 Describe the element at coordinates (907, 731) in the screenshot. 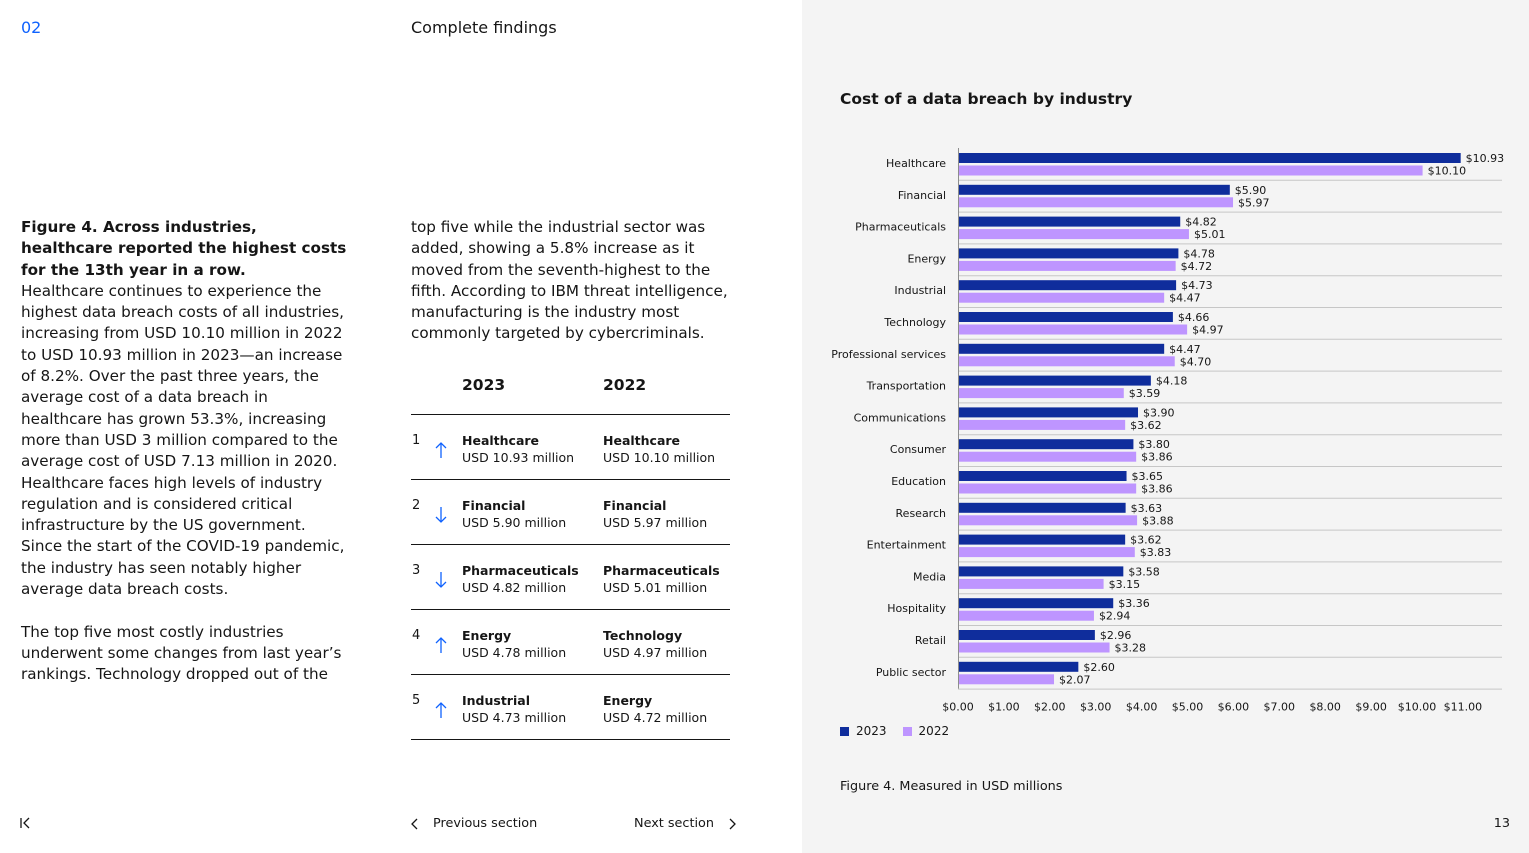

I see `legend-swatch-2022` at that location.